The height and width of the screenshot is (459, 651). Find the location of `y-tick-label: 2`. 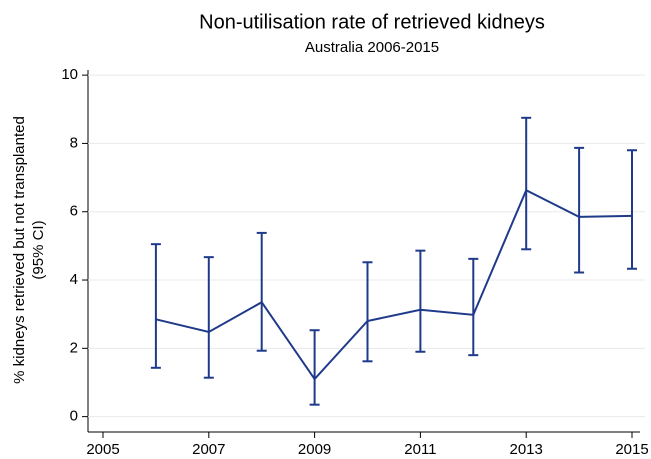

y-tick-label: 2 is located at coordinates (74, 347).